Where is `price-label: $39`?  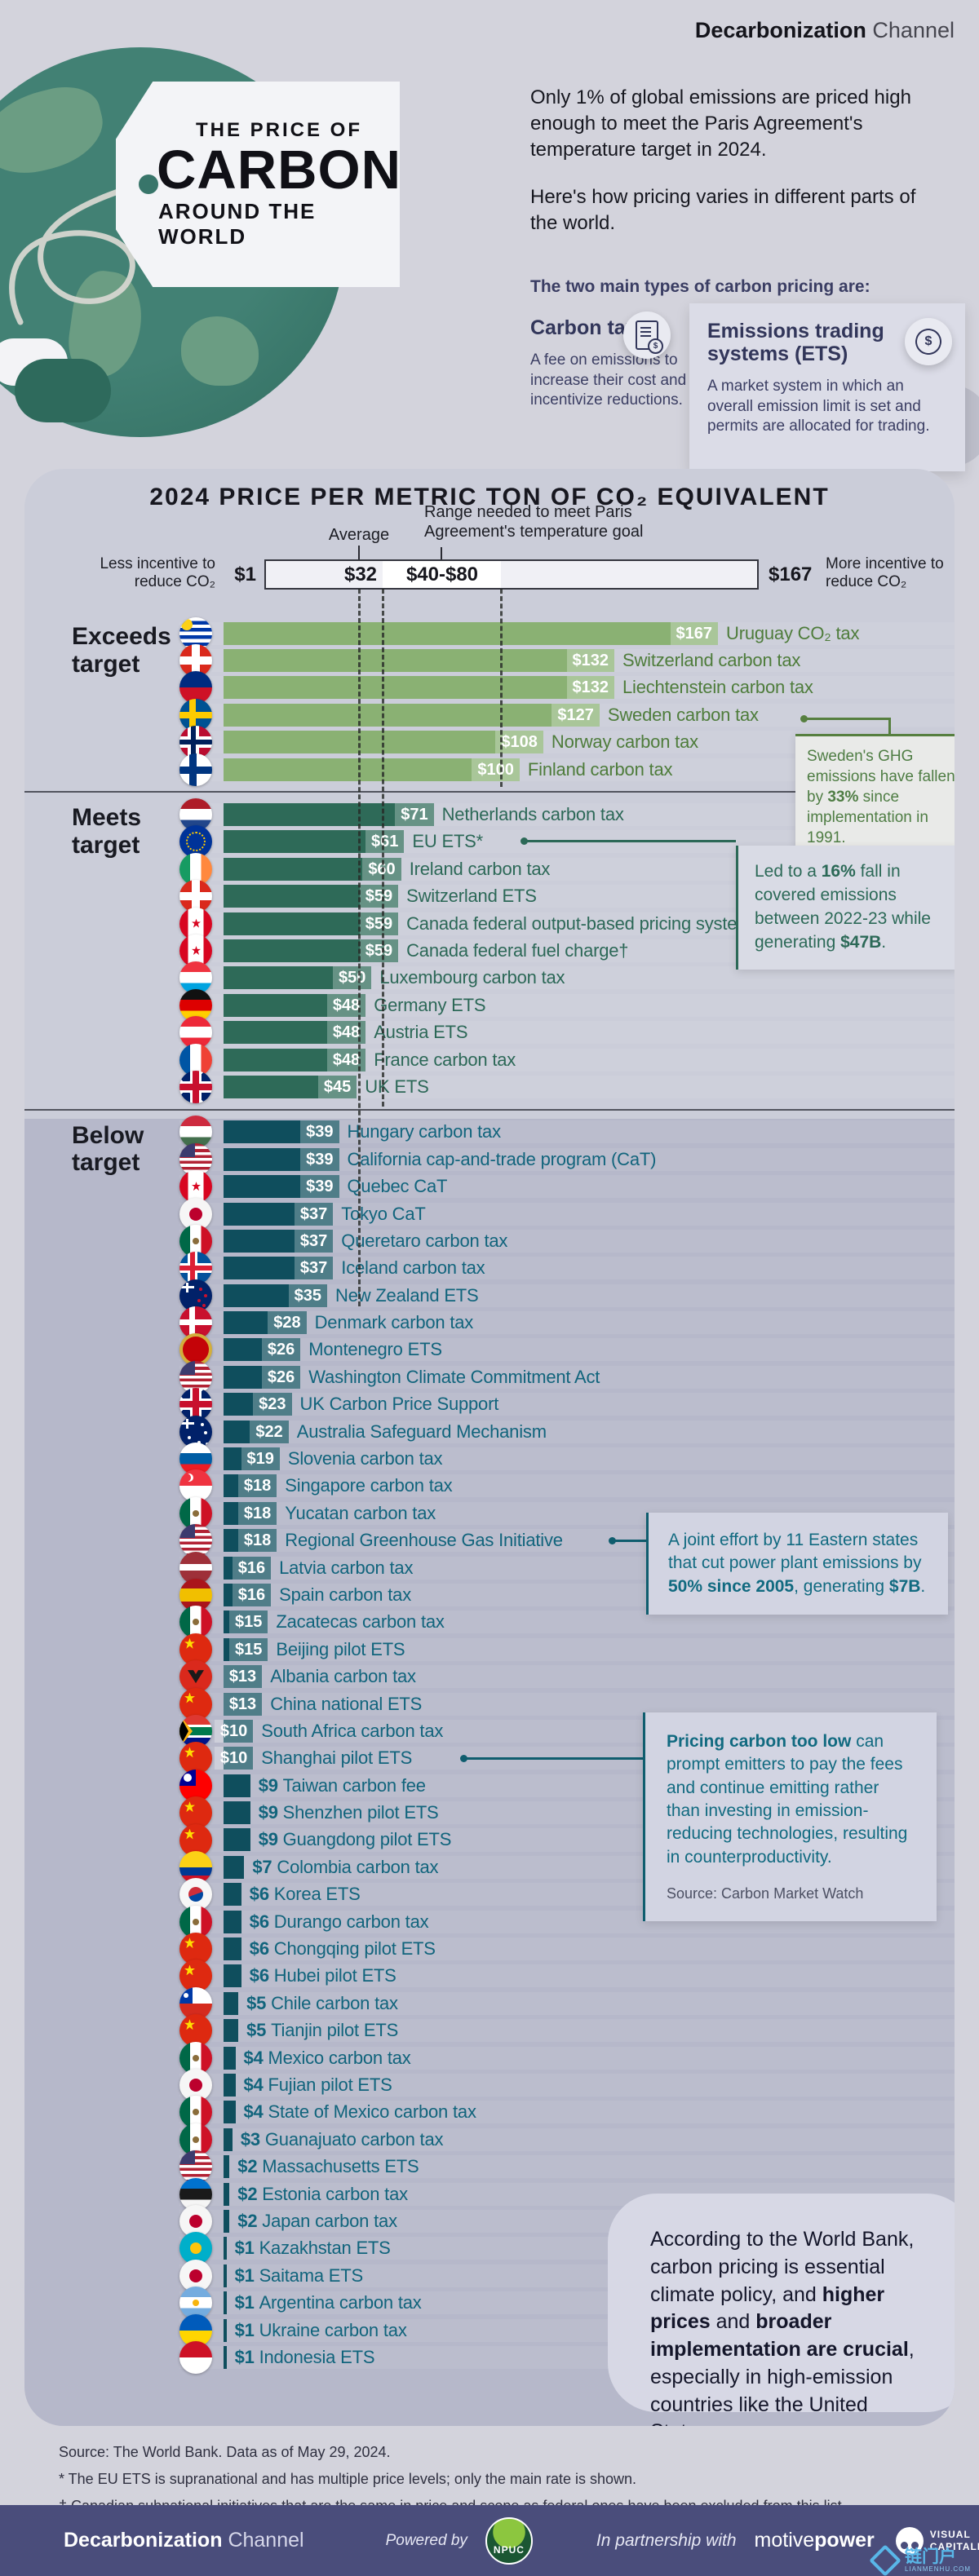
price-label: $39 is located at coordinates (319, 1159).